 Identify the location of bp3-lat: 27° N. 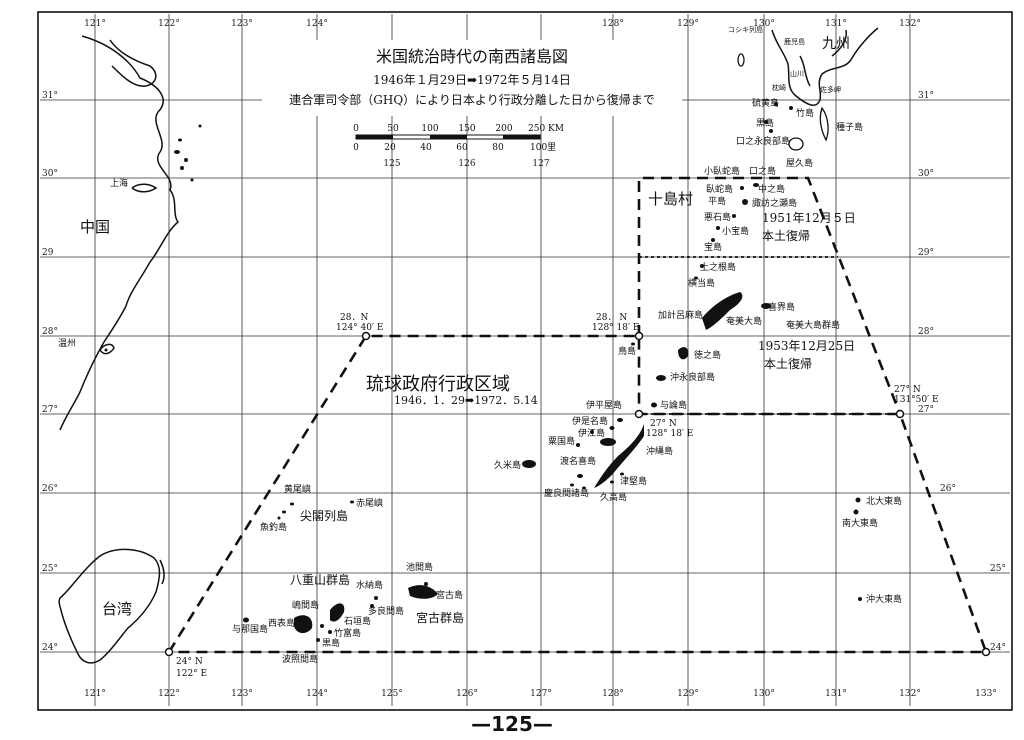
(663, 424).